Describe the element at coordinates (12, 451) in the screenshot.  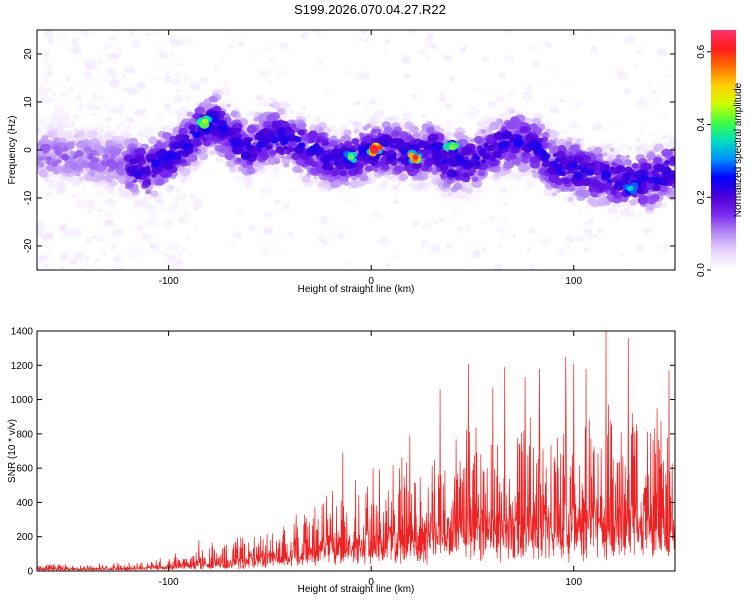
I see `snr-y-label: SNR (10 * v/v)` at that location.